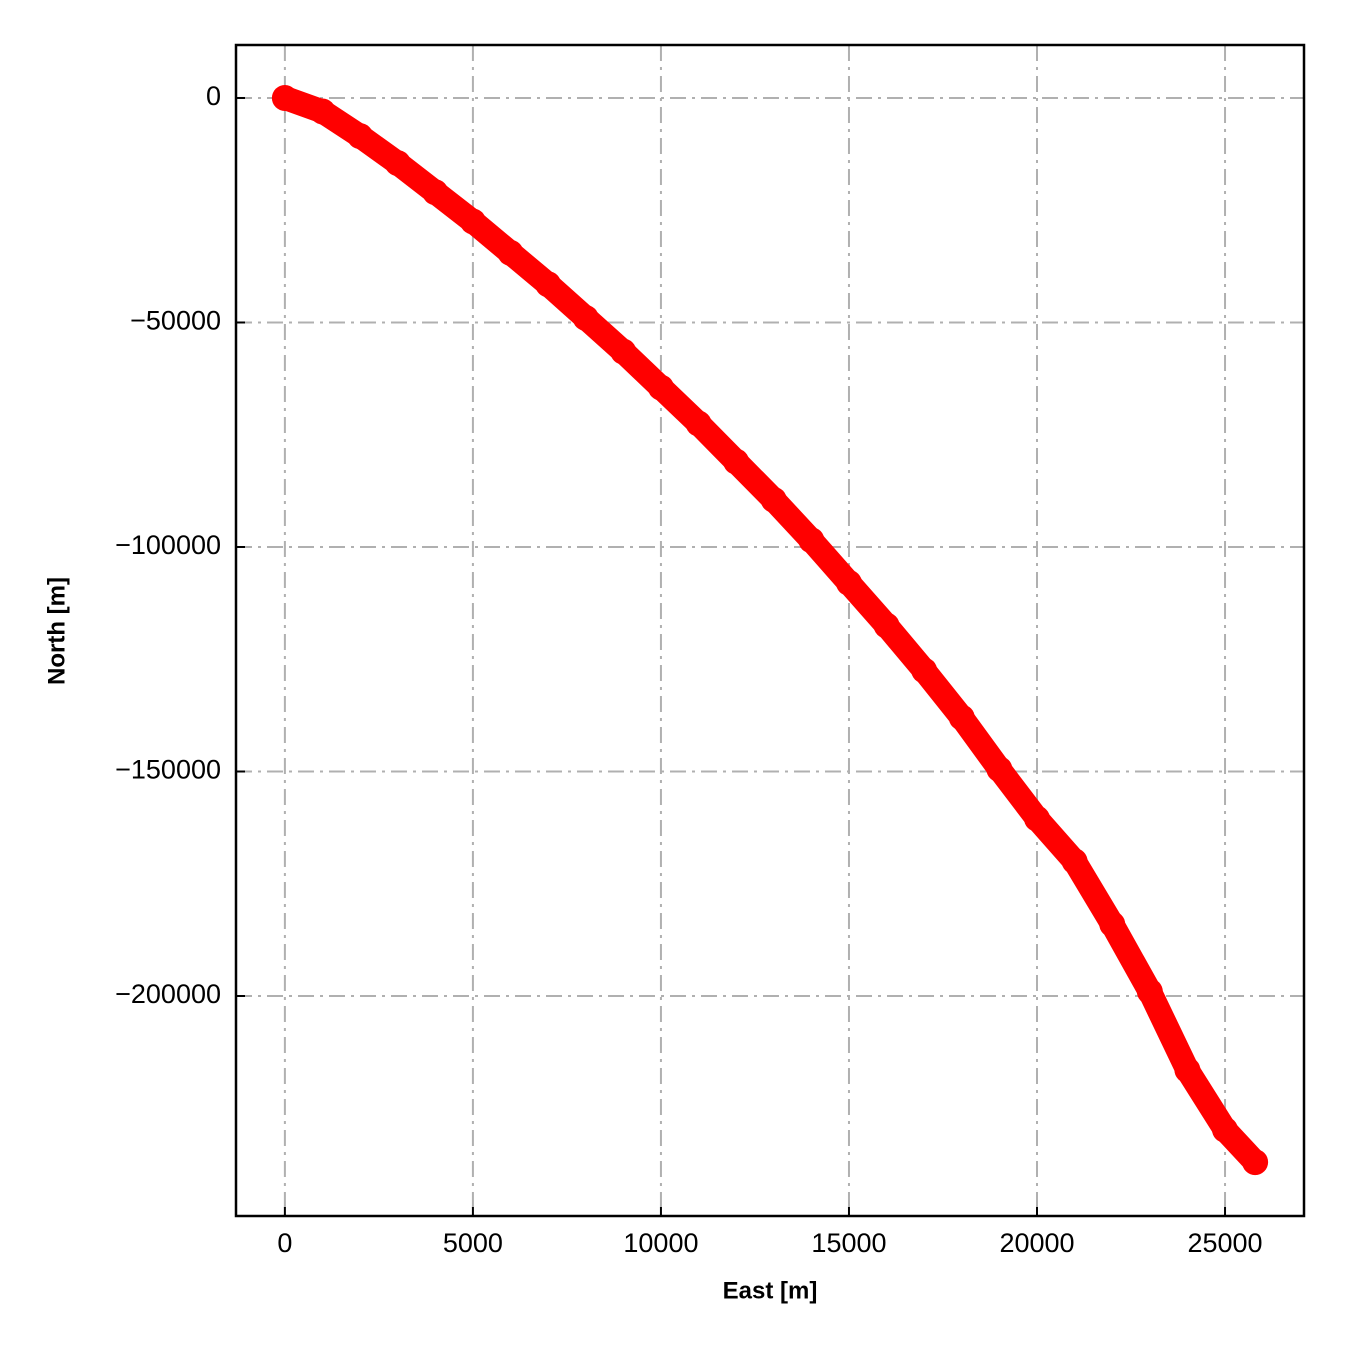 The height and width of the screenshot is (1355, 1350). What do you see at coordinates (770, 1290) in the screenshot?
I see `x-axis-label: East [m]` at bounding box center [770, 1290].